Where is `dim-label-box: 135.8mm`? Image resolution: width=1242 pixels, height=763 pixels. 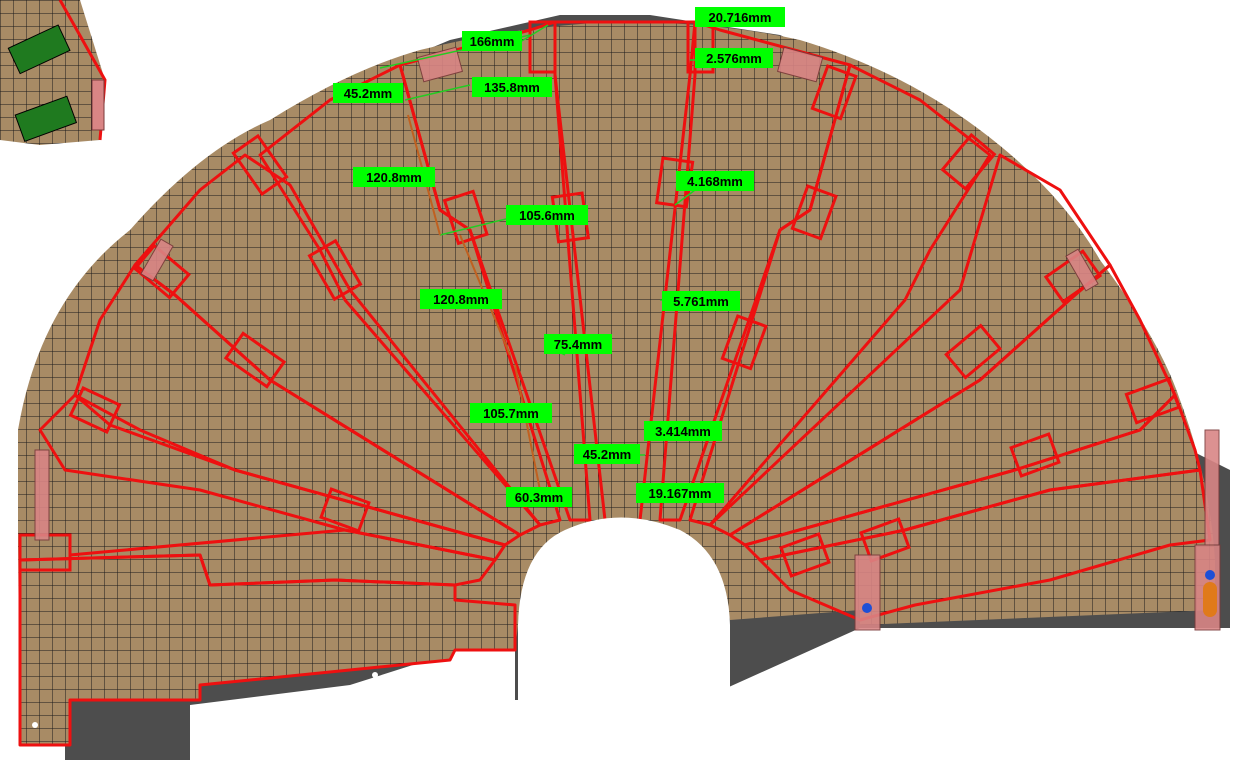
dim-label-box: 135.8mm is located at coordinates (512, 87).